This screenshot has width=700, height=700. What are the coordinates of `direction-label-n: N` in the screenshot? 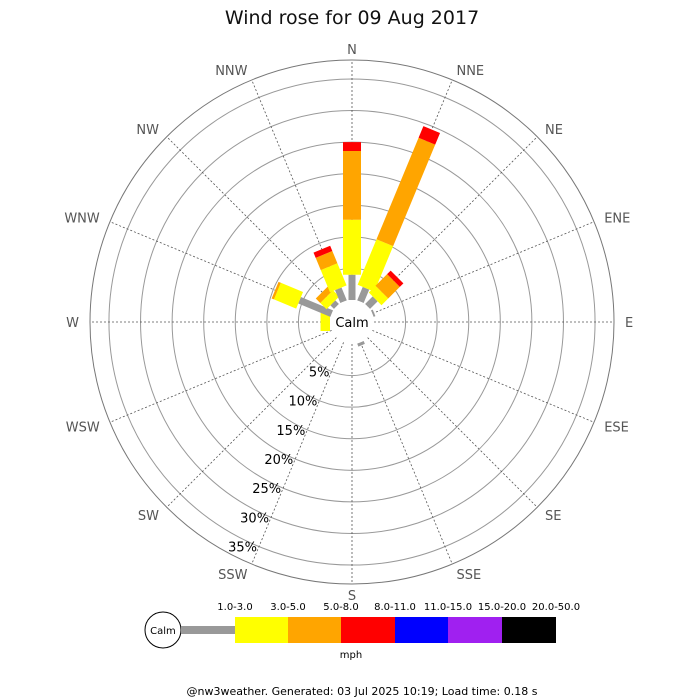 It's located at (352, 50).